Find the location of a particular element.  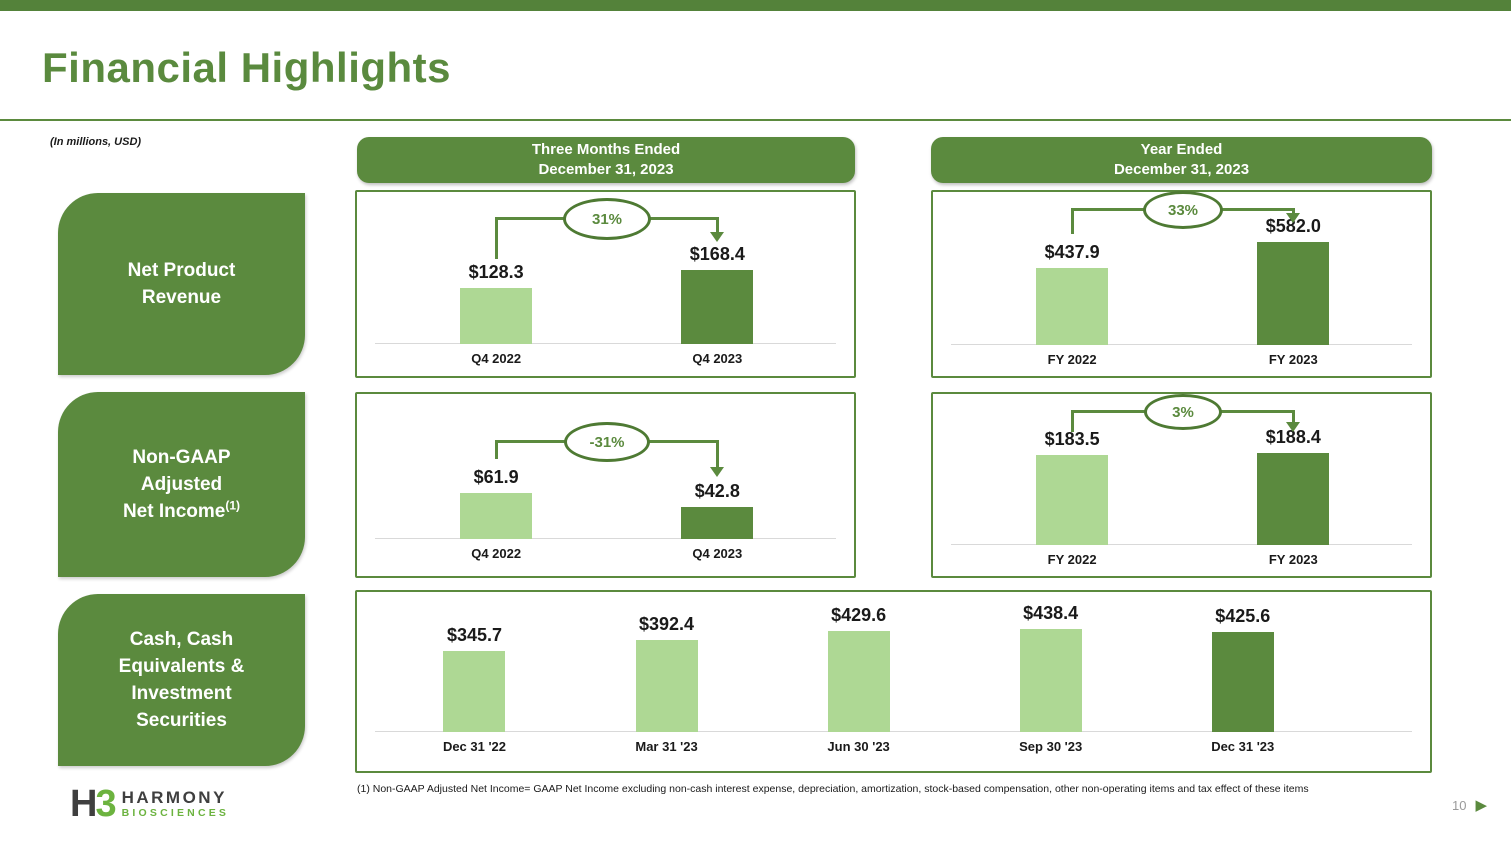

bar-fy-2023 is located at coordinates (1293, 499).